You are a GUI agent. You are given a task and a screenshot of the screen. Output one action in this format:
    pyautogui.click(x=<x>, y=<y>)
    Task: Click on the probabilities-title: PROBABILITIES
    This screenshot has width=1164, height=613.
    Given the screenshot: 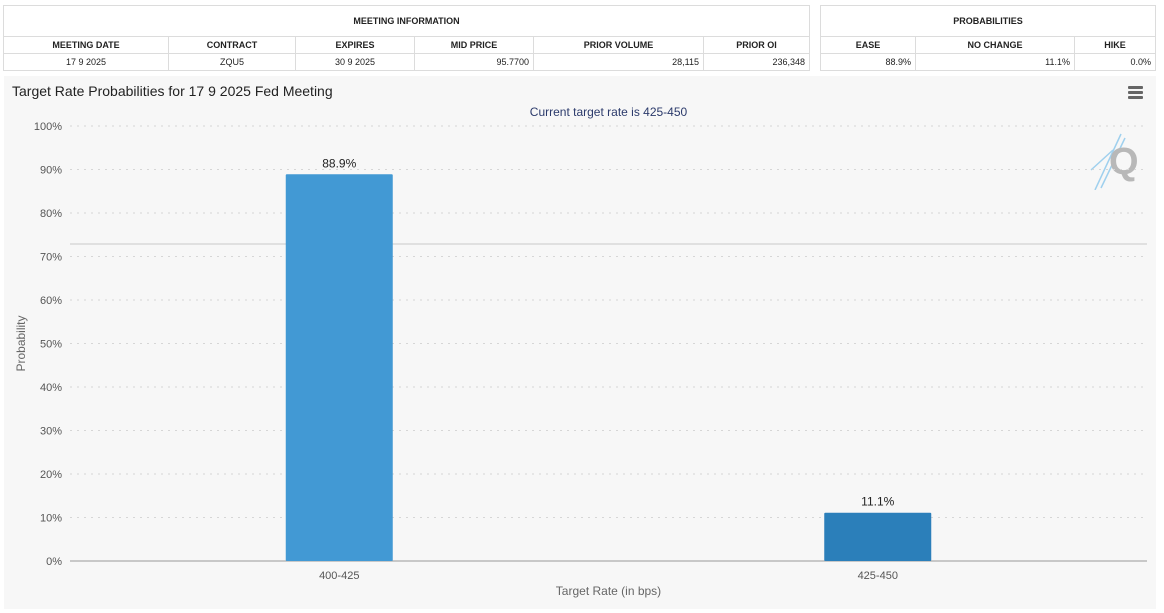 What is the action you would take?
    pyautogui.click(x=988, y=21)
    